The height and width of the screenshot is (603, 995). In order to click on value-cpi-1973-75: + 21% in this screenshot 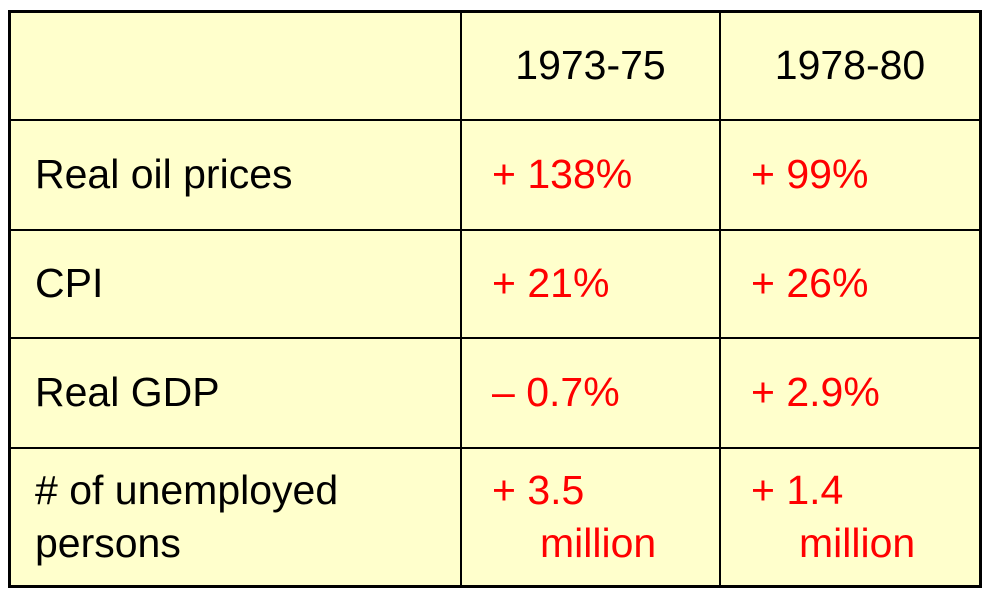, I will do `click(551, 283)`.